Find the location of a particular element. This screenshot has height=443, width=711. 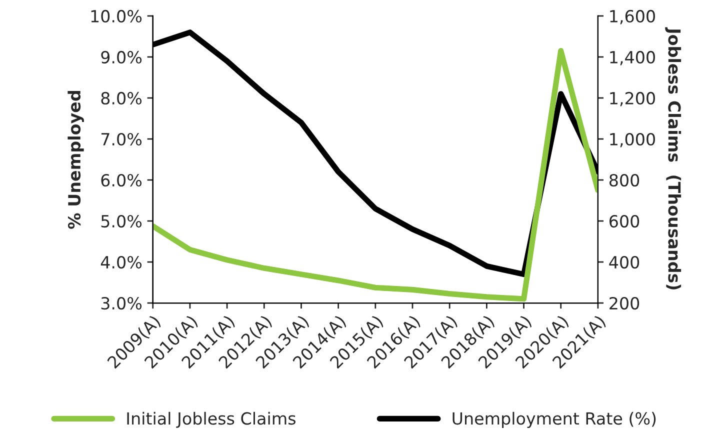

y2-tick-label: 1,200 is located at coordinates (632, 99).